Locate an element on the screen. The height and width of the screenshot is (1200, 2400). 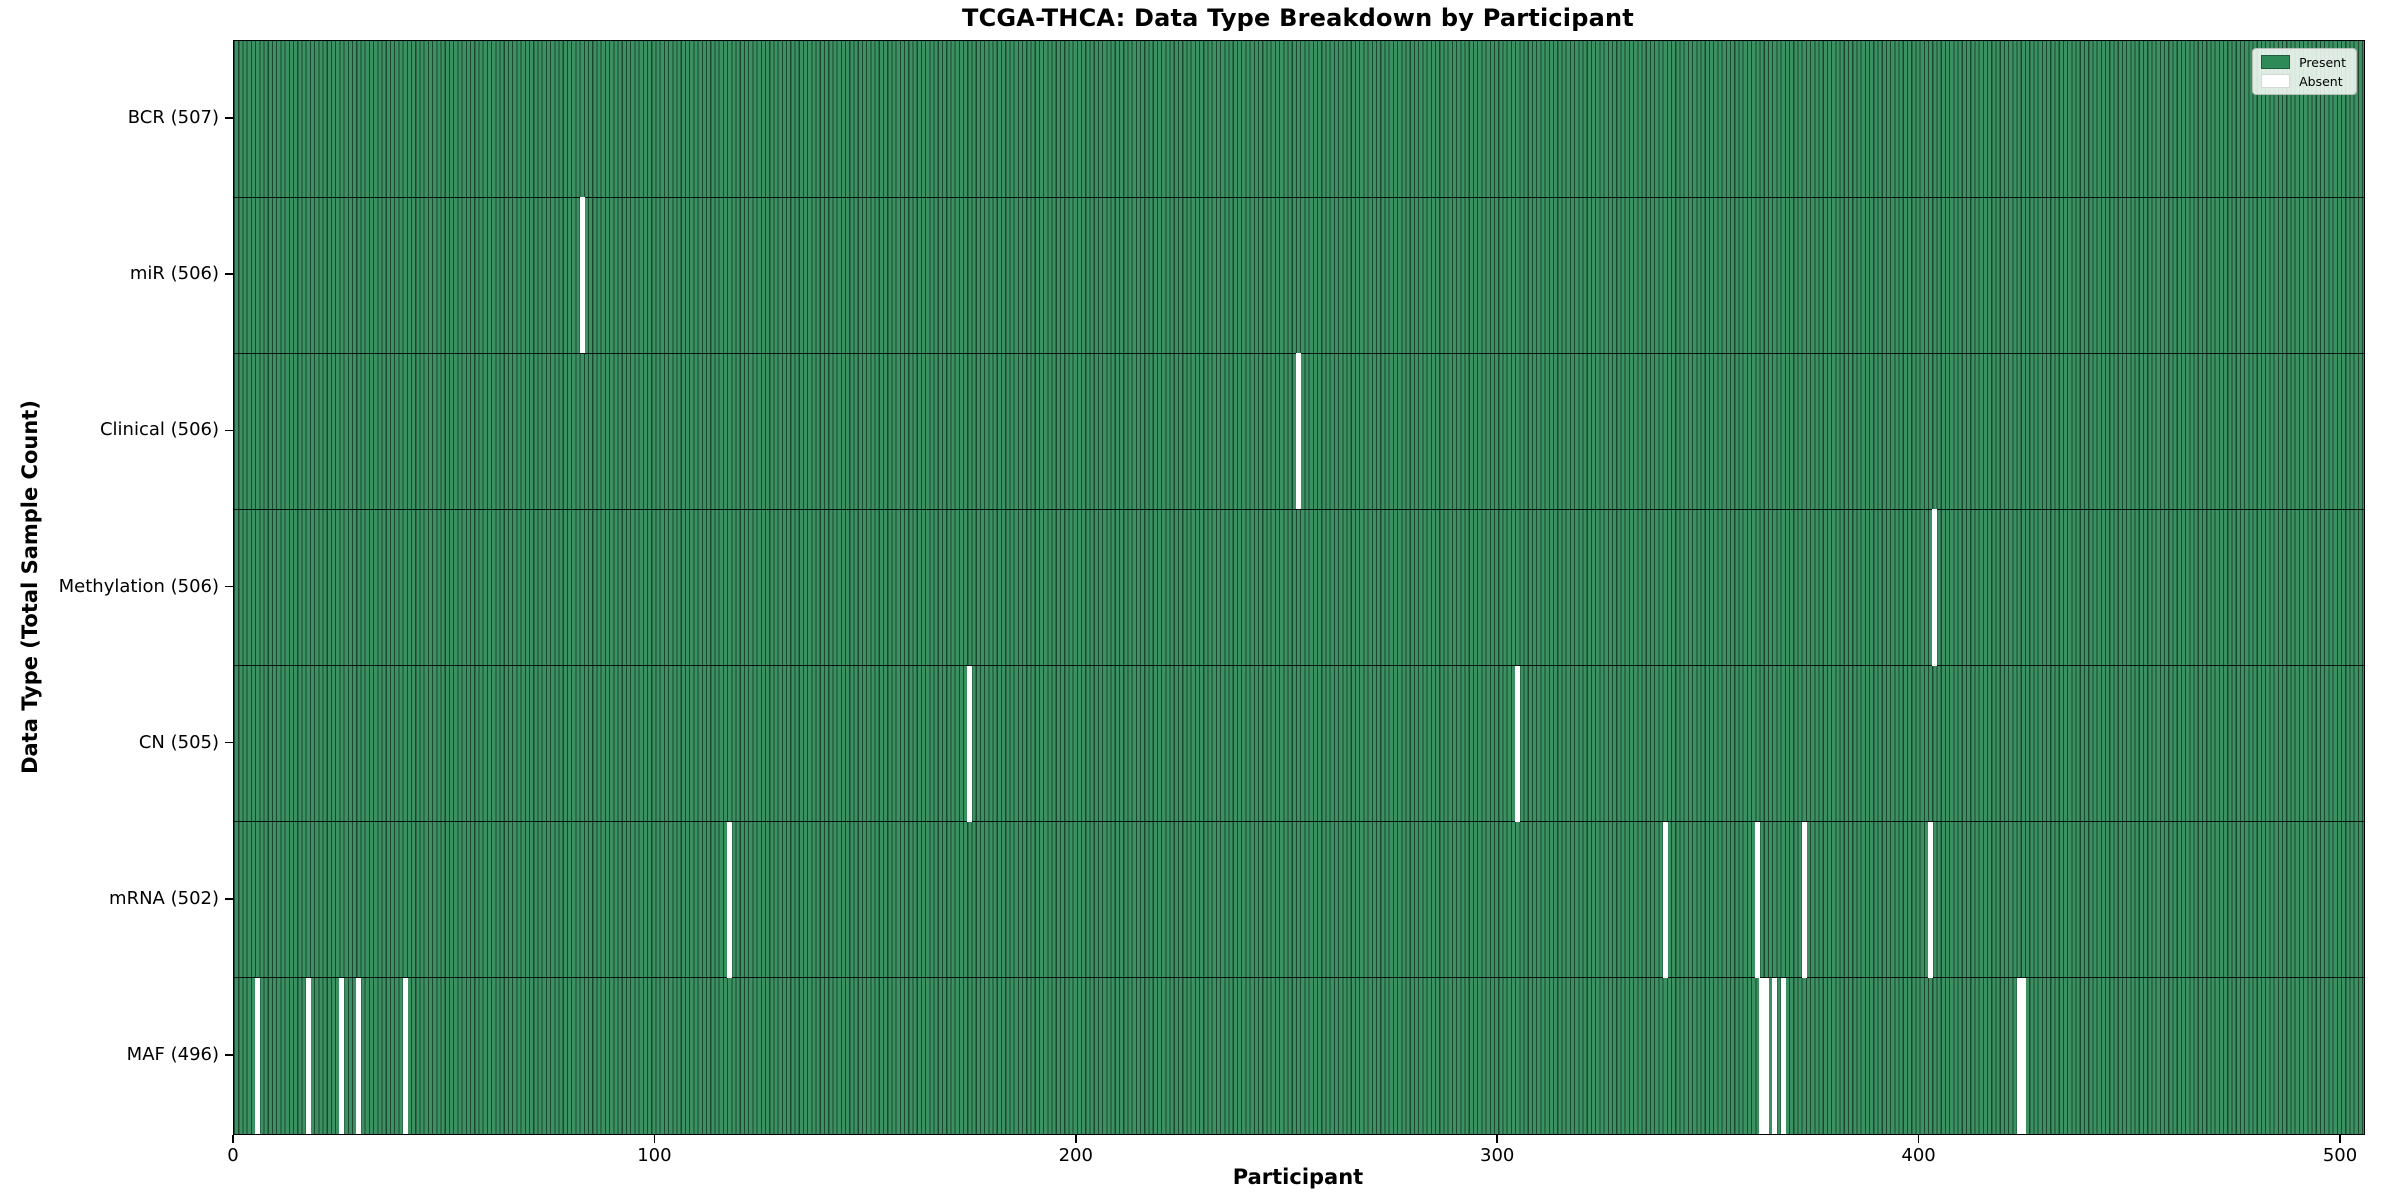
y-tick-label: Methylation (506) is located at coordinates (138, 586).